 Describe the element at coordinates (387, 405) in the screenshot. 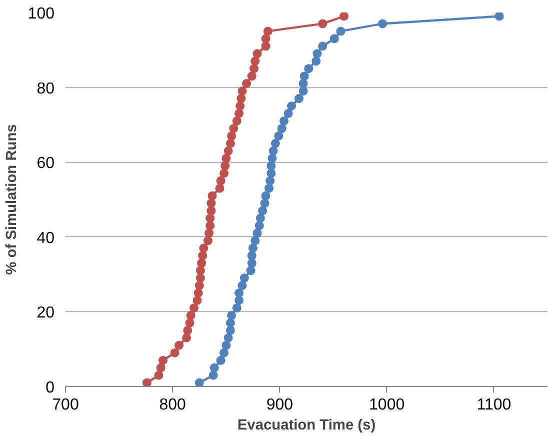

I see `x-tick-label: 1000` at that location.